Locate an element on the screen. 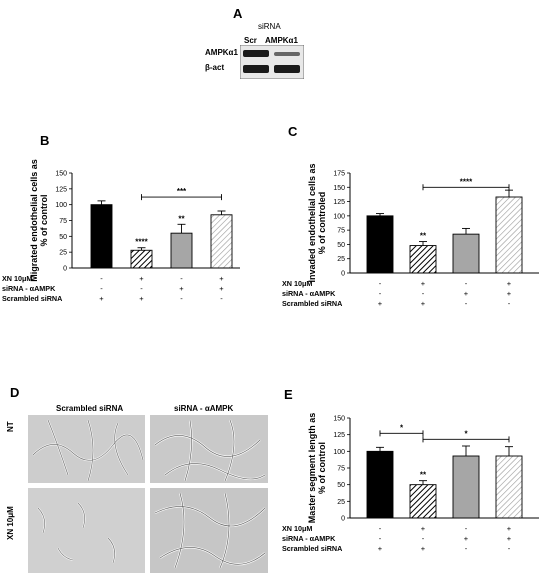 The image size is (550, 578). blot-lane-ampk: AMPKα1 is located at coordinates (281, 40).